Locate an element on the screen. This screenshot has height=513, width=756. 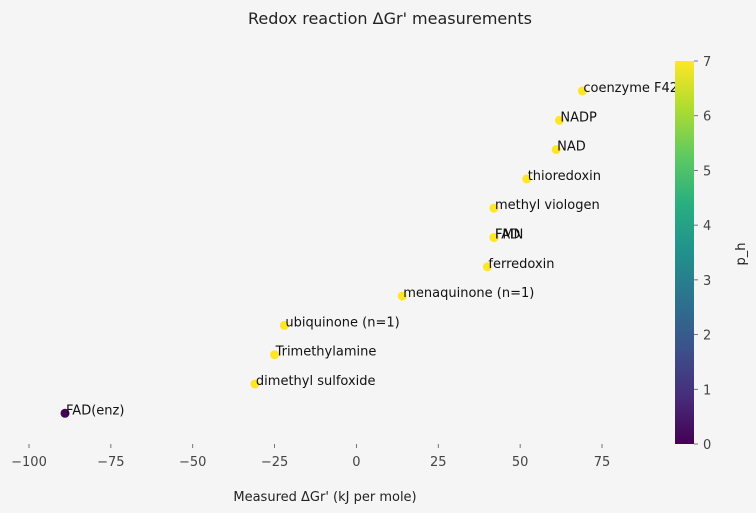
data-point-methyl-viologen is located at coordinates (494, 208).